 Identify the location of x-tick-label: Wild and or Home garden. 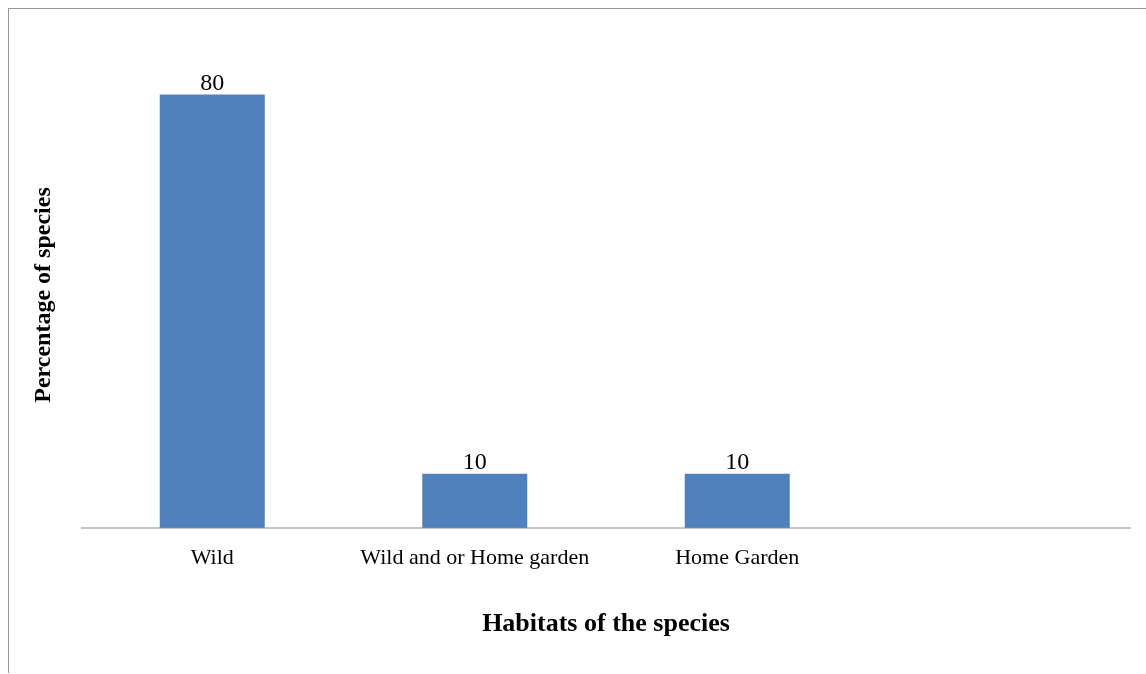
(475, 556).